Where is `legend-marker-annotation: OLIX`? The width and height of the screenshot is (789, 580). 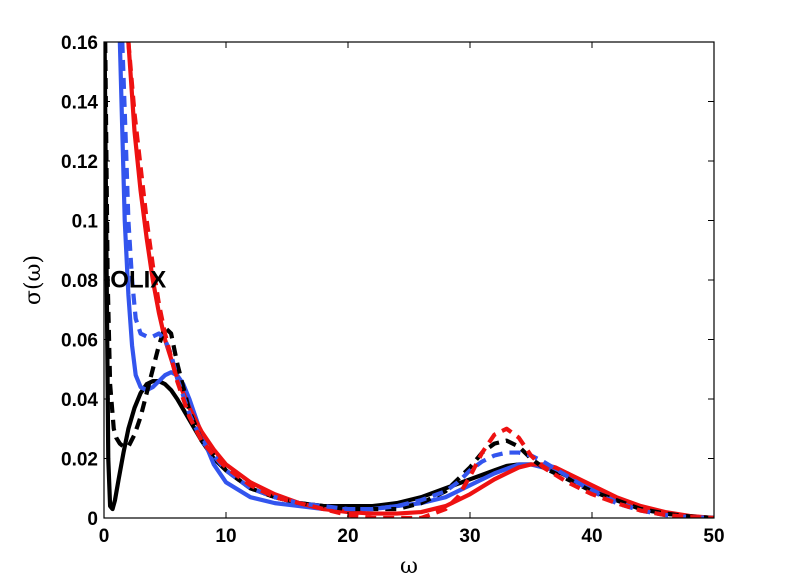 legend-marker-annotation: OLIX is located at coordinates (138, 279).